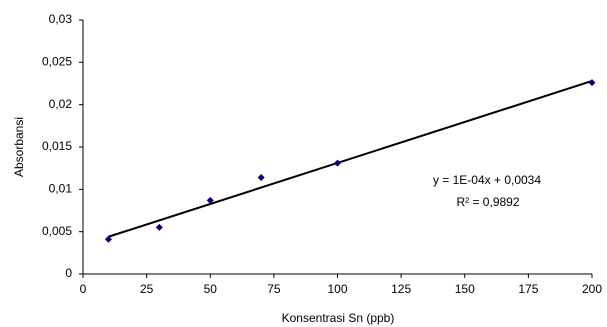  Describe the element at coordinates (57, 62) in the screenshot. I see `y-tick-label: 0,025` at that location.